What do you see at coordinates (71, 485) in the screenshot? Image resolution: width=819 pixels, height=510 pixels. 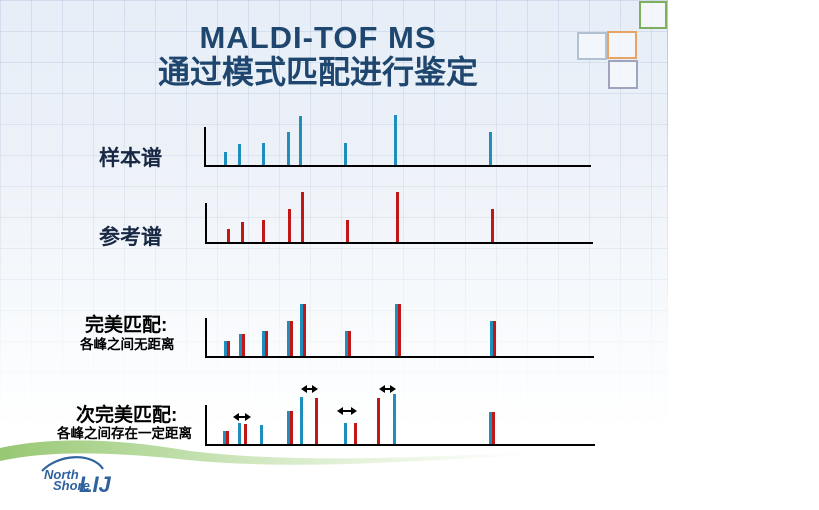 I see `logo-text-shore: Shore` at bounding box center [71, 485].